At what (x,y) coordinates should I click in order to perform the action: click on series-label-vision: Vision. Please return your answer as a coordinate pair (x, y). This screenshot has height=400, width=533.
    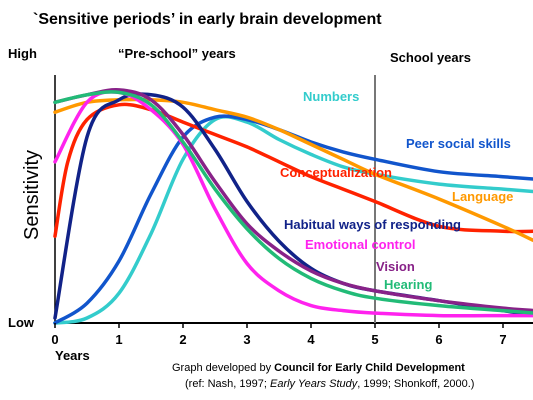
    Looking at the image, I should click on (395, 266).